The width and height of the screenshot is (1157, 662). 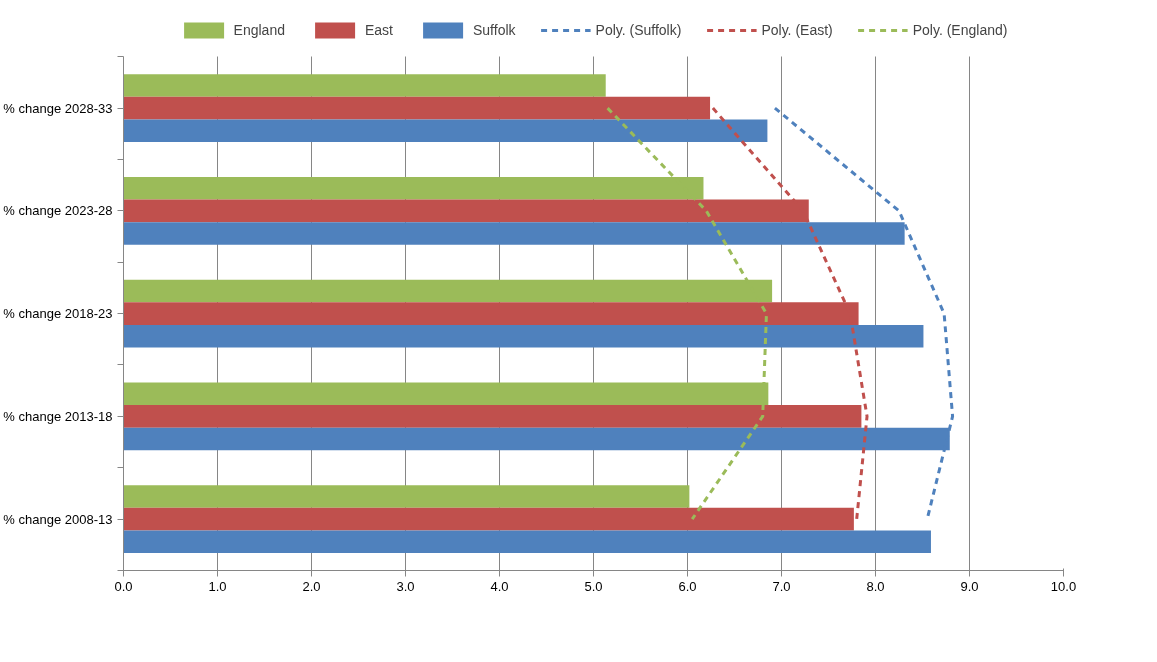 What do you see at coordinates (378, 30) in the screenshot?
I see `legend-label: East` at bounding box center [378, 30].